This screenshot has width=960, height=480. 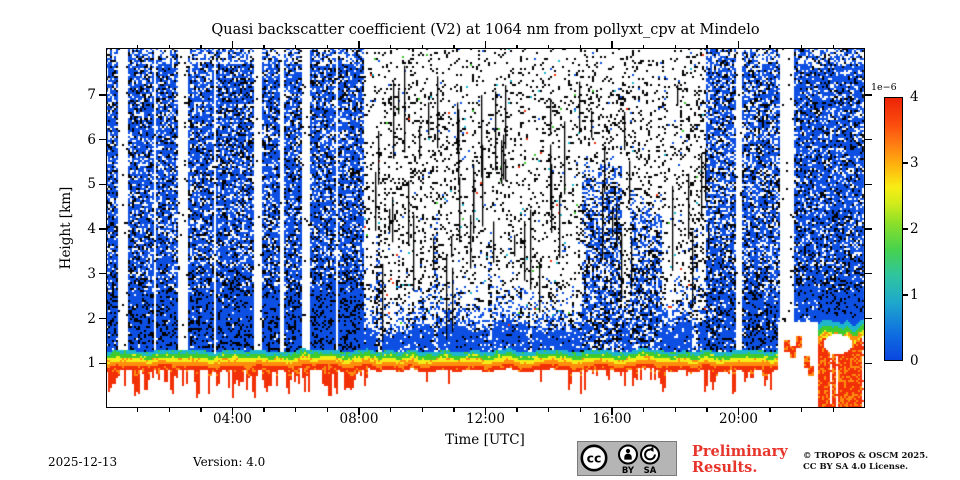 What do you see at coordinates (650, 454) in the screenshot?
I see `sa-arrow-arc` at bounding box center [650, 454].